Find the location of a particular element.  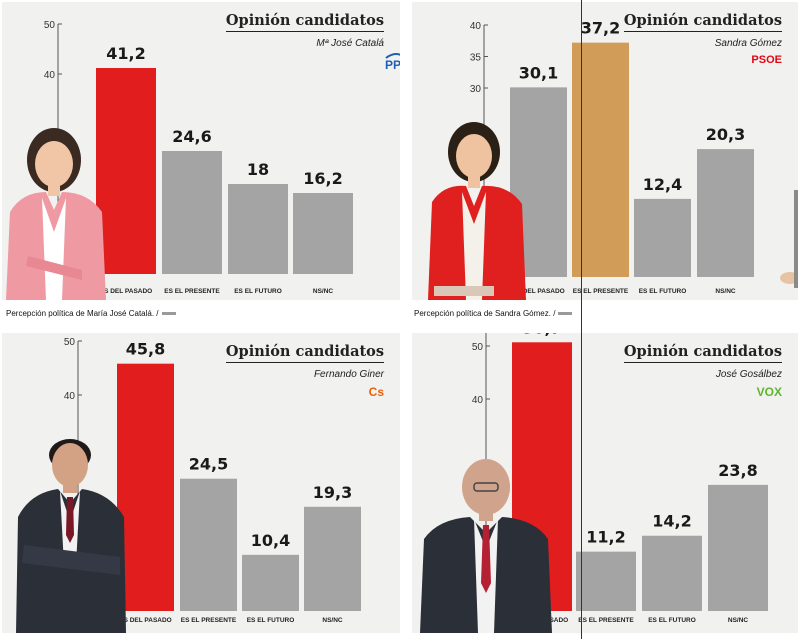

candidate-photo-pp is located at coordinates (56, 210).